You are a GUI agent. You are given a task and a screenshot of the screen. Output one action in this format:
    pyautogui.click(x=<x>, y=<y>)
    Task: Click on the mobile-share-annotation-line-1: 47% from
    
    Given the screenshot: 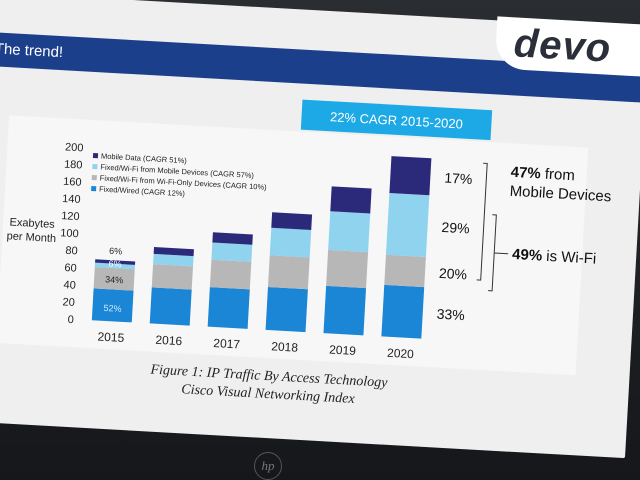 What is the action you would take?
    pyautogui.click(x=542, y=174)
    